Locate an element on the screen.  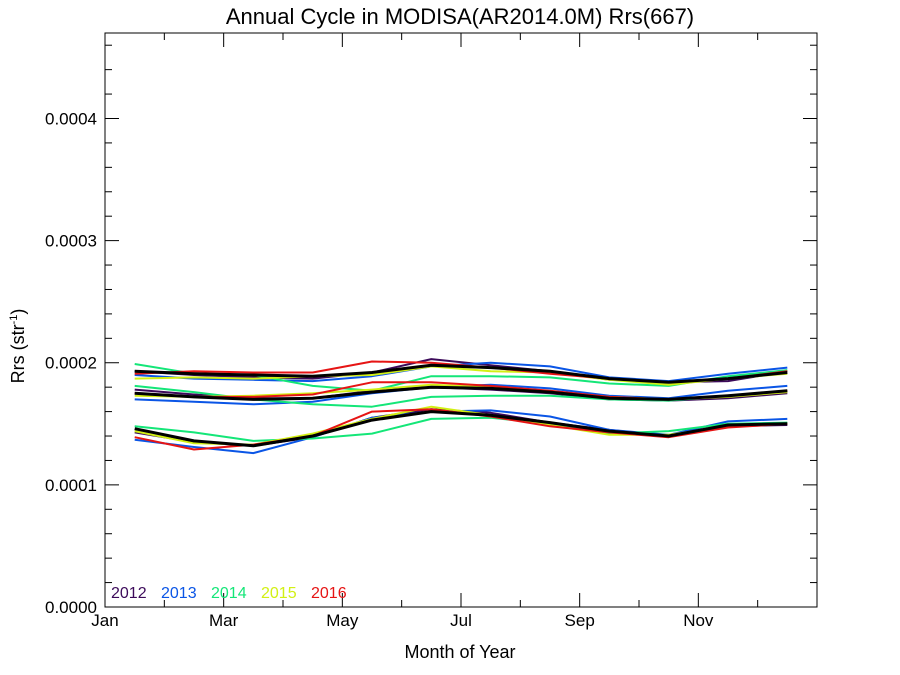
legend: 2012 2013 2014 2015 2016 is located at coordinates (229, 593).